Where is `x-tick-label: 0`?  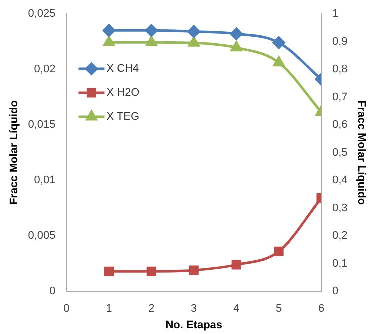 x-tick-label: 0 is located at coordinates (67, 309).